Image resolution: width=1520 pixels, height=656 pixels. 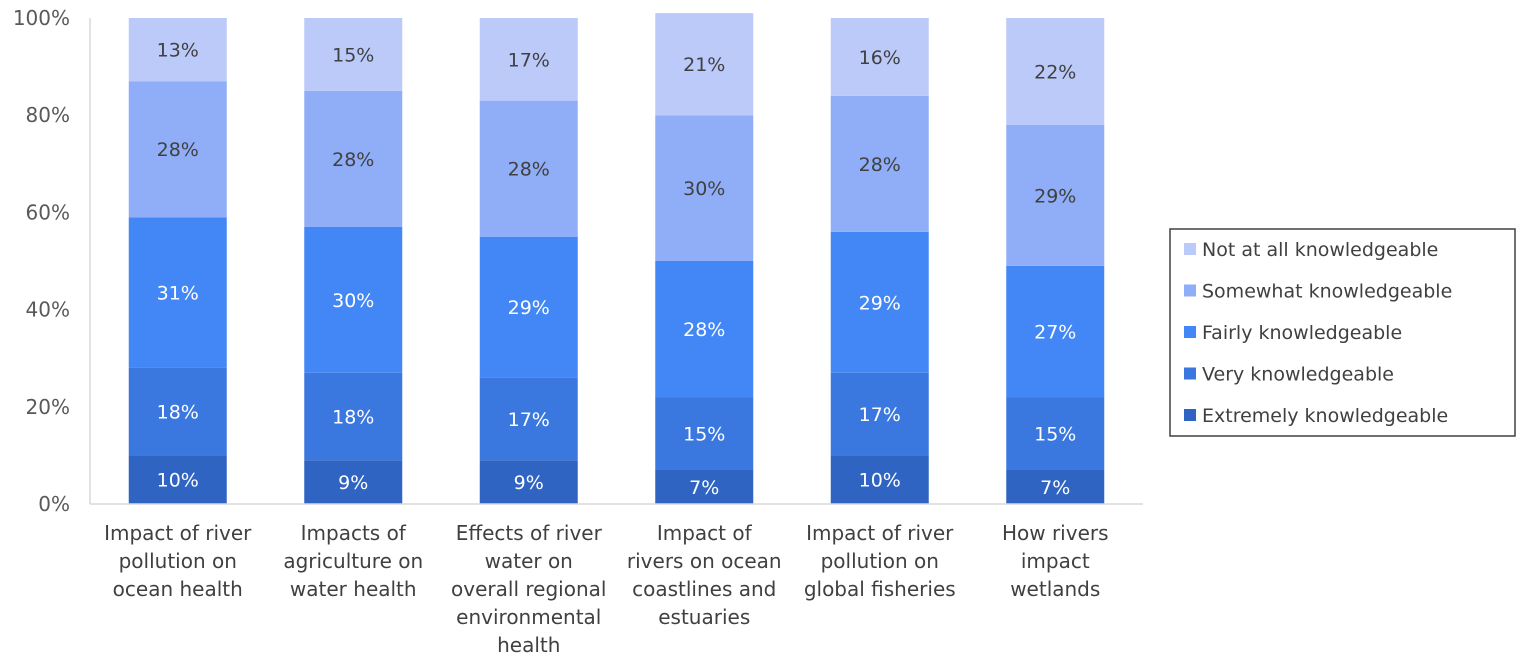 I want to click on x-category-line: agriculture on, so click(x=353, y=561).